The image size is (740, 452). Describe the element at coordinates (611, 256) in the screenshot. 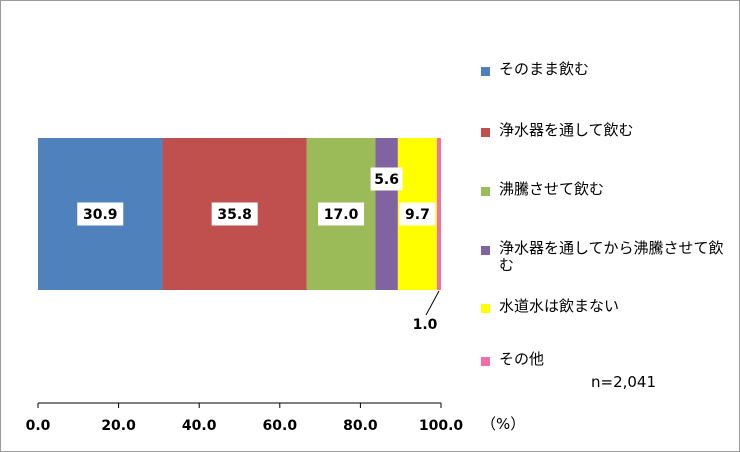

I see `legend-label-4: 浄水器を通してから沸騰させて飲む` at that location.